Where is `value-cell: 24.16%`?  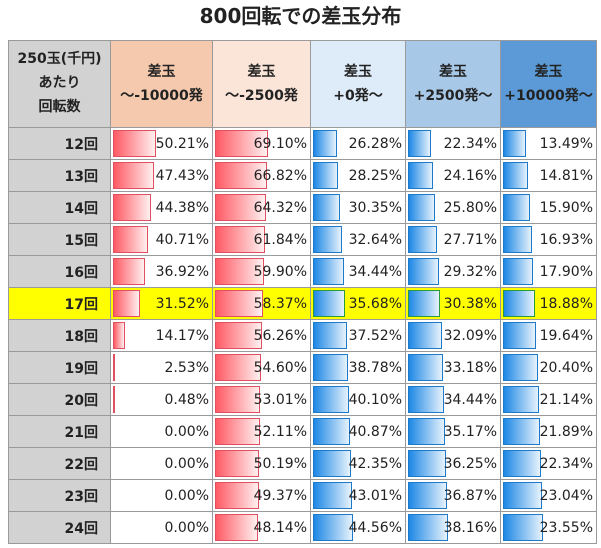
value-cell: 24.16% is located at coordinates (453, 175).